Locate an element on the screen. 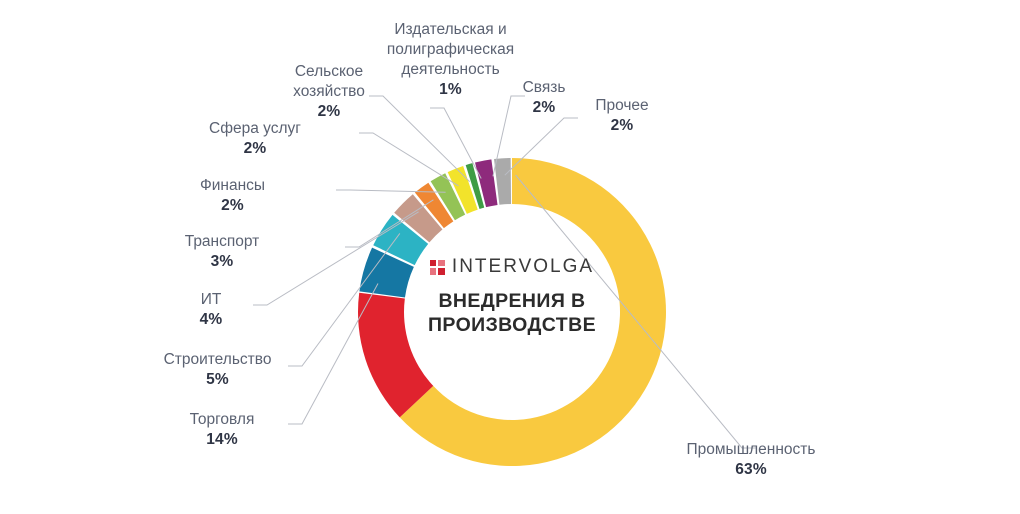 The height and width of the screenshot is (514, 1020). label-finance: Финансы 2% is located at coordinates (232, 196).